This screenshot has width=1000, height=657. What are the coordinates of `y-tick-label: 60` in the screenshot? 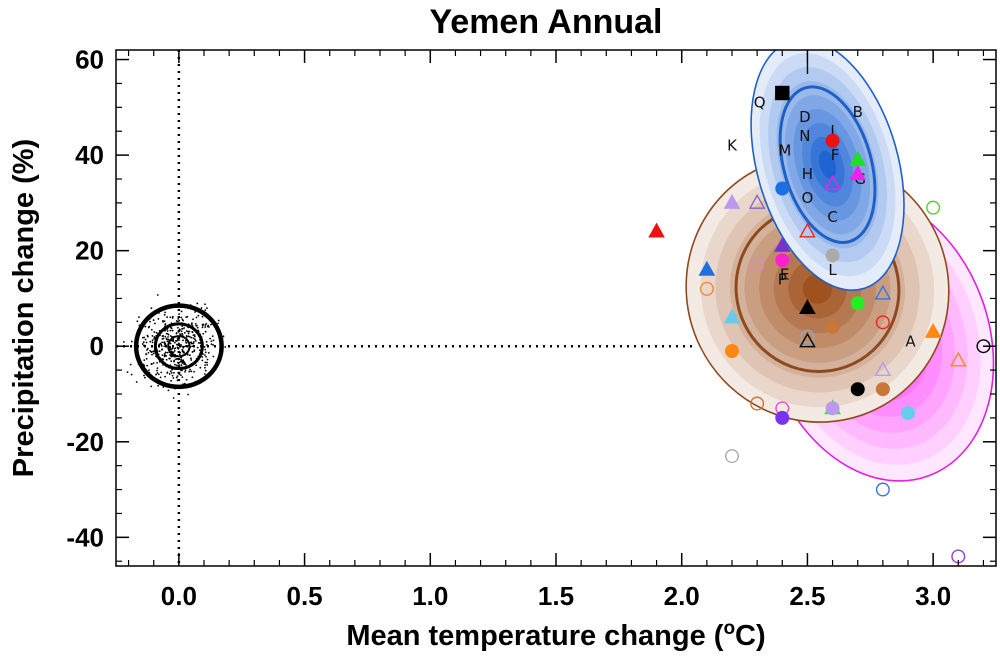 It's located at (89, 60).